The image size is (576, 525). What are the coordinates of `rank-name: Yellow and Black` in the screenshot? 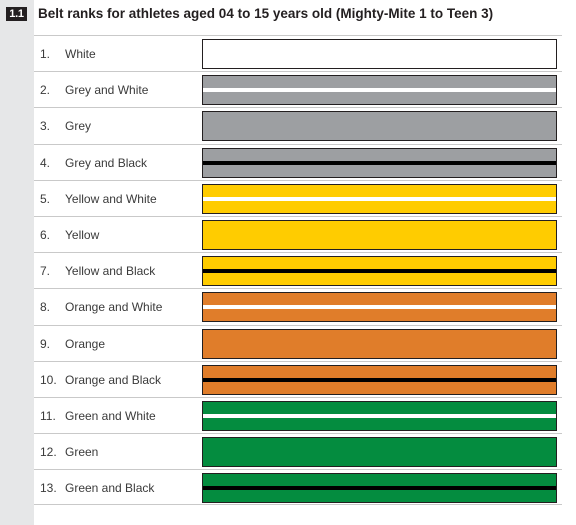 It's located at (110, 271).